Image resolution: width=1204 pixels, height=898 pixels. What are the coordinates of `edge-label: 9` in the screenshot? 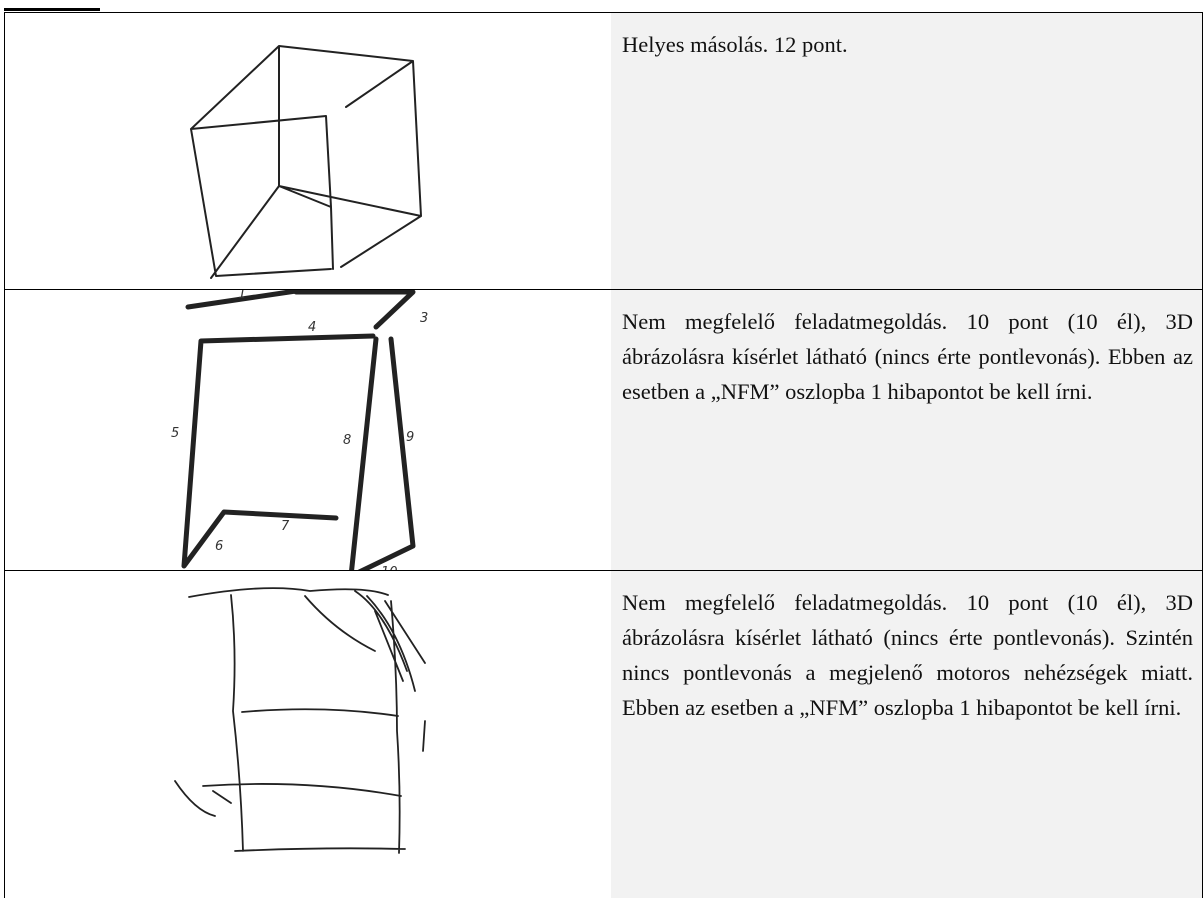 It's located at (410, 437).